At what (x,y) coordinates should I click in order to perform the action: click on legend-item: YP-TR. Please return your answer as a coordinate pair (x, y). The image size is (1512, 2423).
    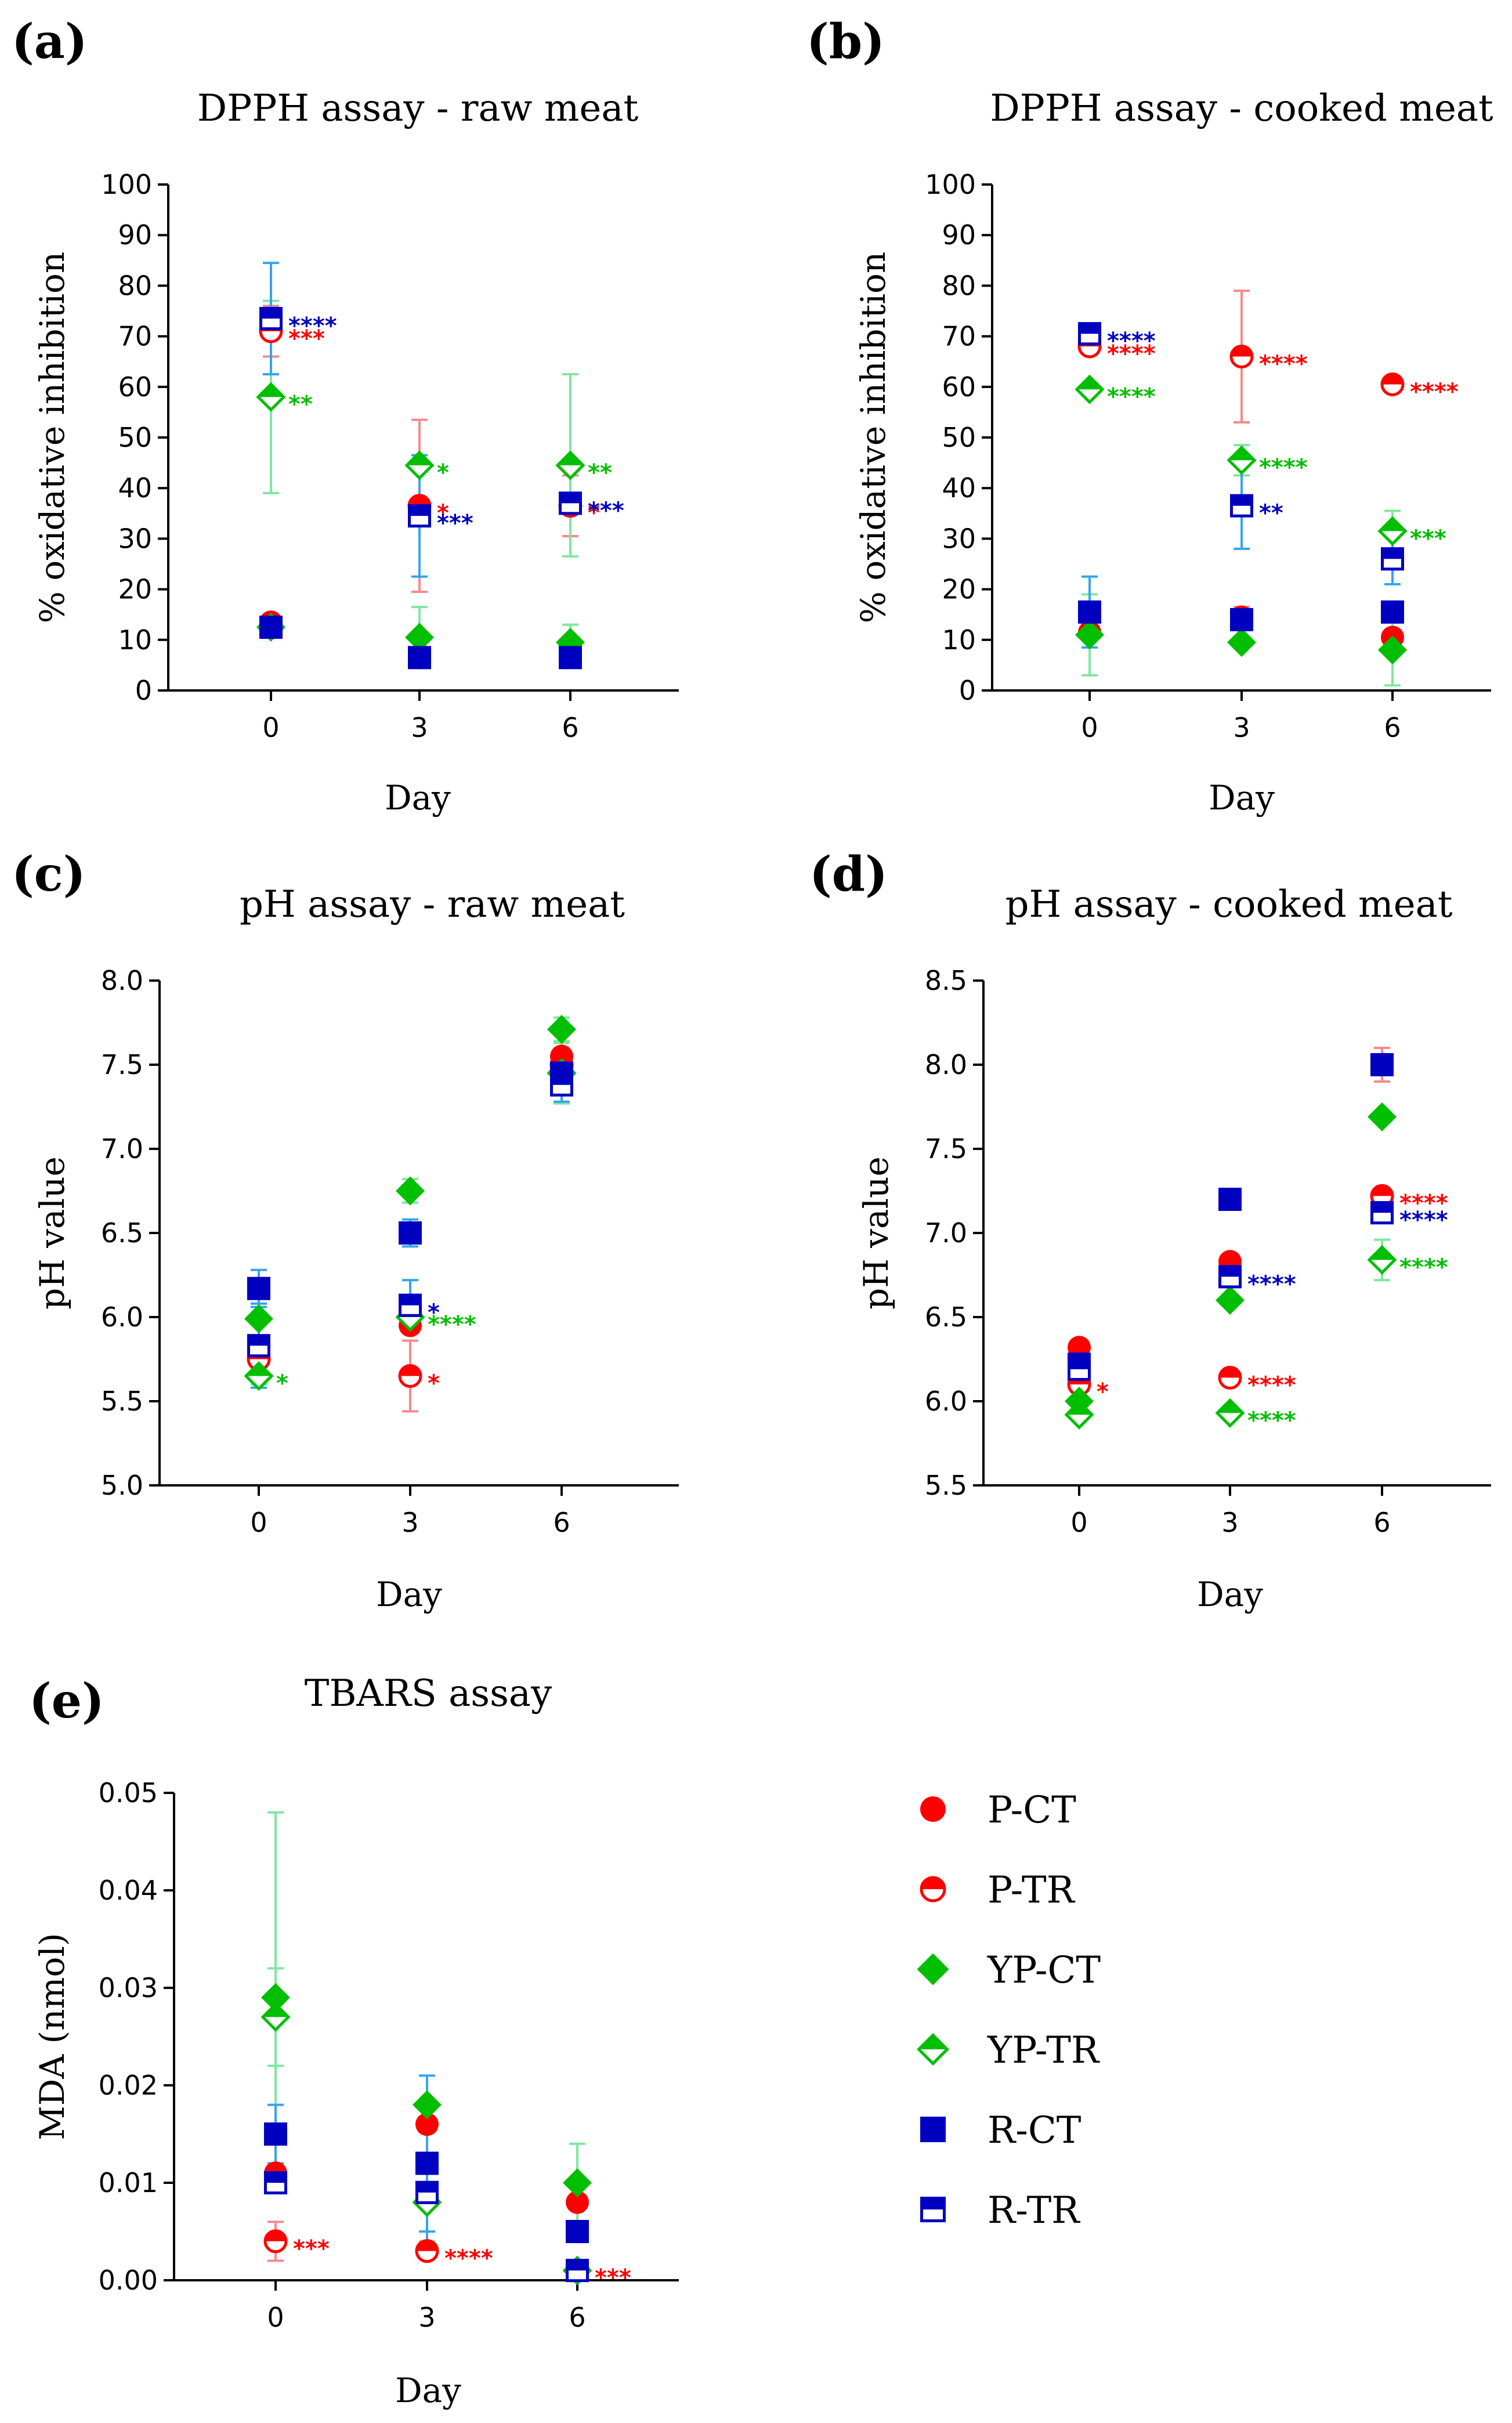
    Looking at the image, I should click on (1008, 2050).